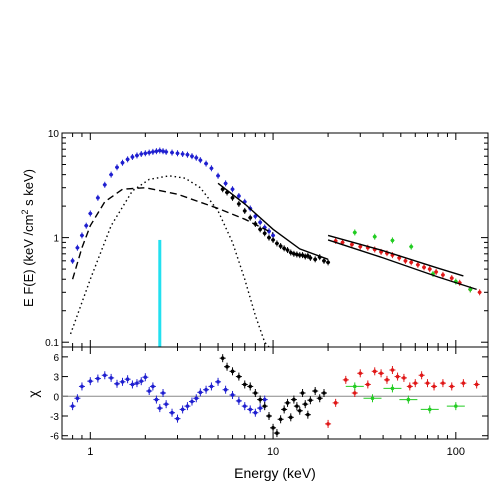 The image size is (498, 503). I want to click on x-tick-label: 10, so click(273, 452).